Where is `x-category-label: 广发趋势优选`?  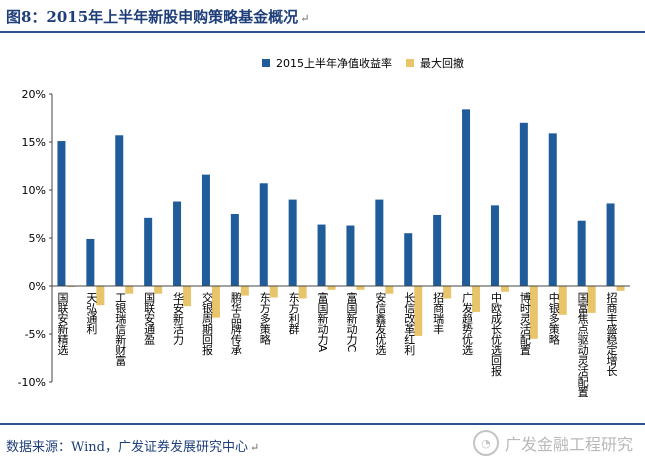 x-category-label: 广发趋势优选 is located at coordinates (467, 324).